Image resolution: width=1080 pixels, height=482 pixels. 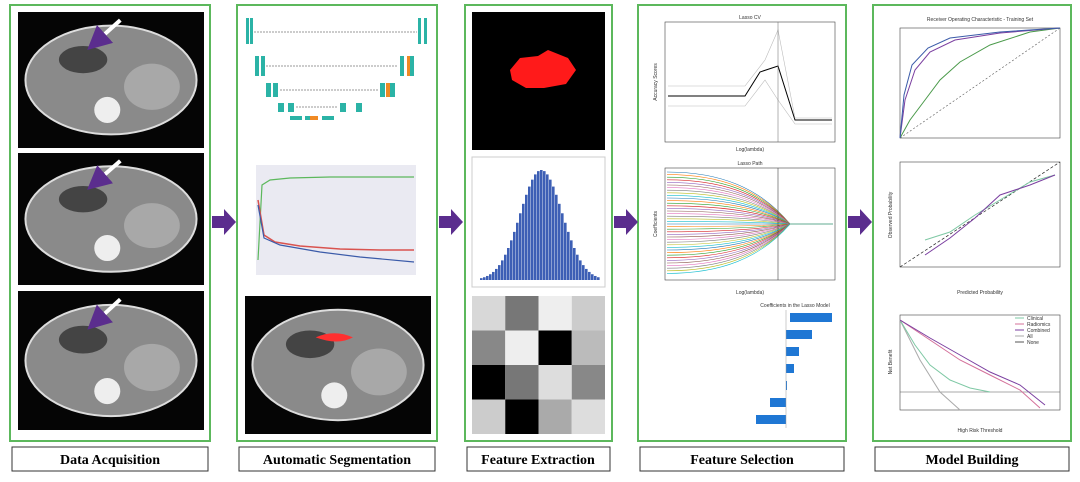 I want to click on lasso-cv, so click(x=750, y=82).